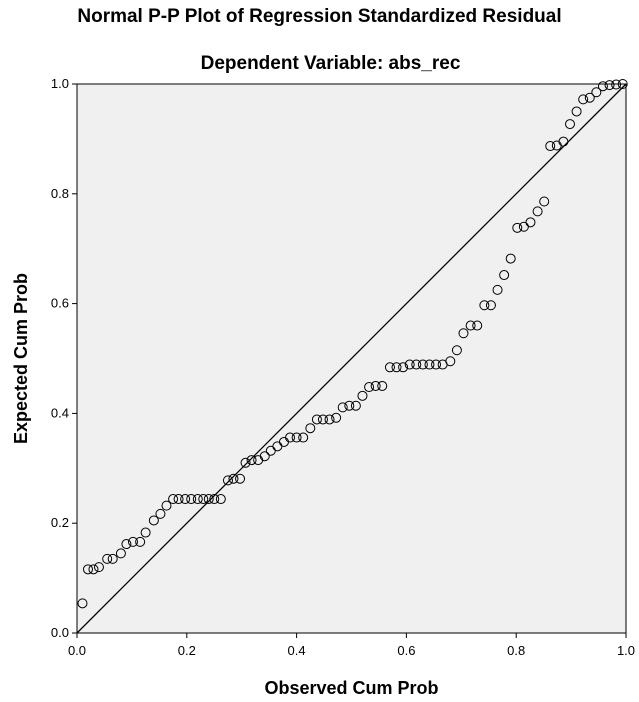 Image resolution: width=639 pixels, height=702 pixels. Describe the element at coordinates (60, 303) in the screenshot. I see `y-tick-label: 0.6` at that location.